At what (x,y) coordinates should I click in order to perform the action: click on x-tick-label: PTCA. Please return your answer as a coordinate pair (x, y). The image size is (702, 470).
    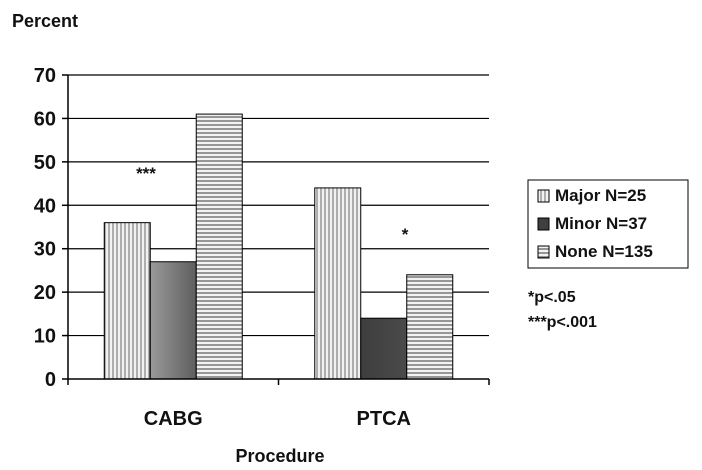
    Looking at the image, I should click on (384, 419).